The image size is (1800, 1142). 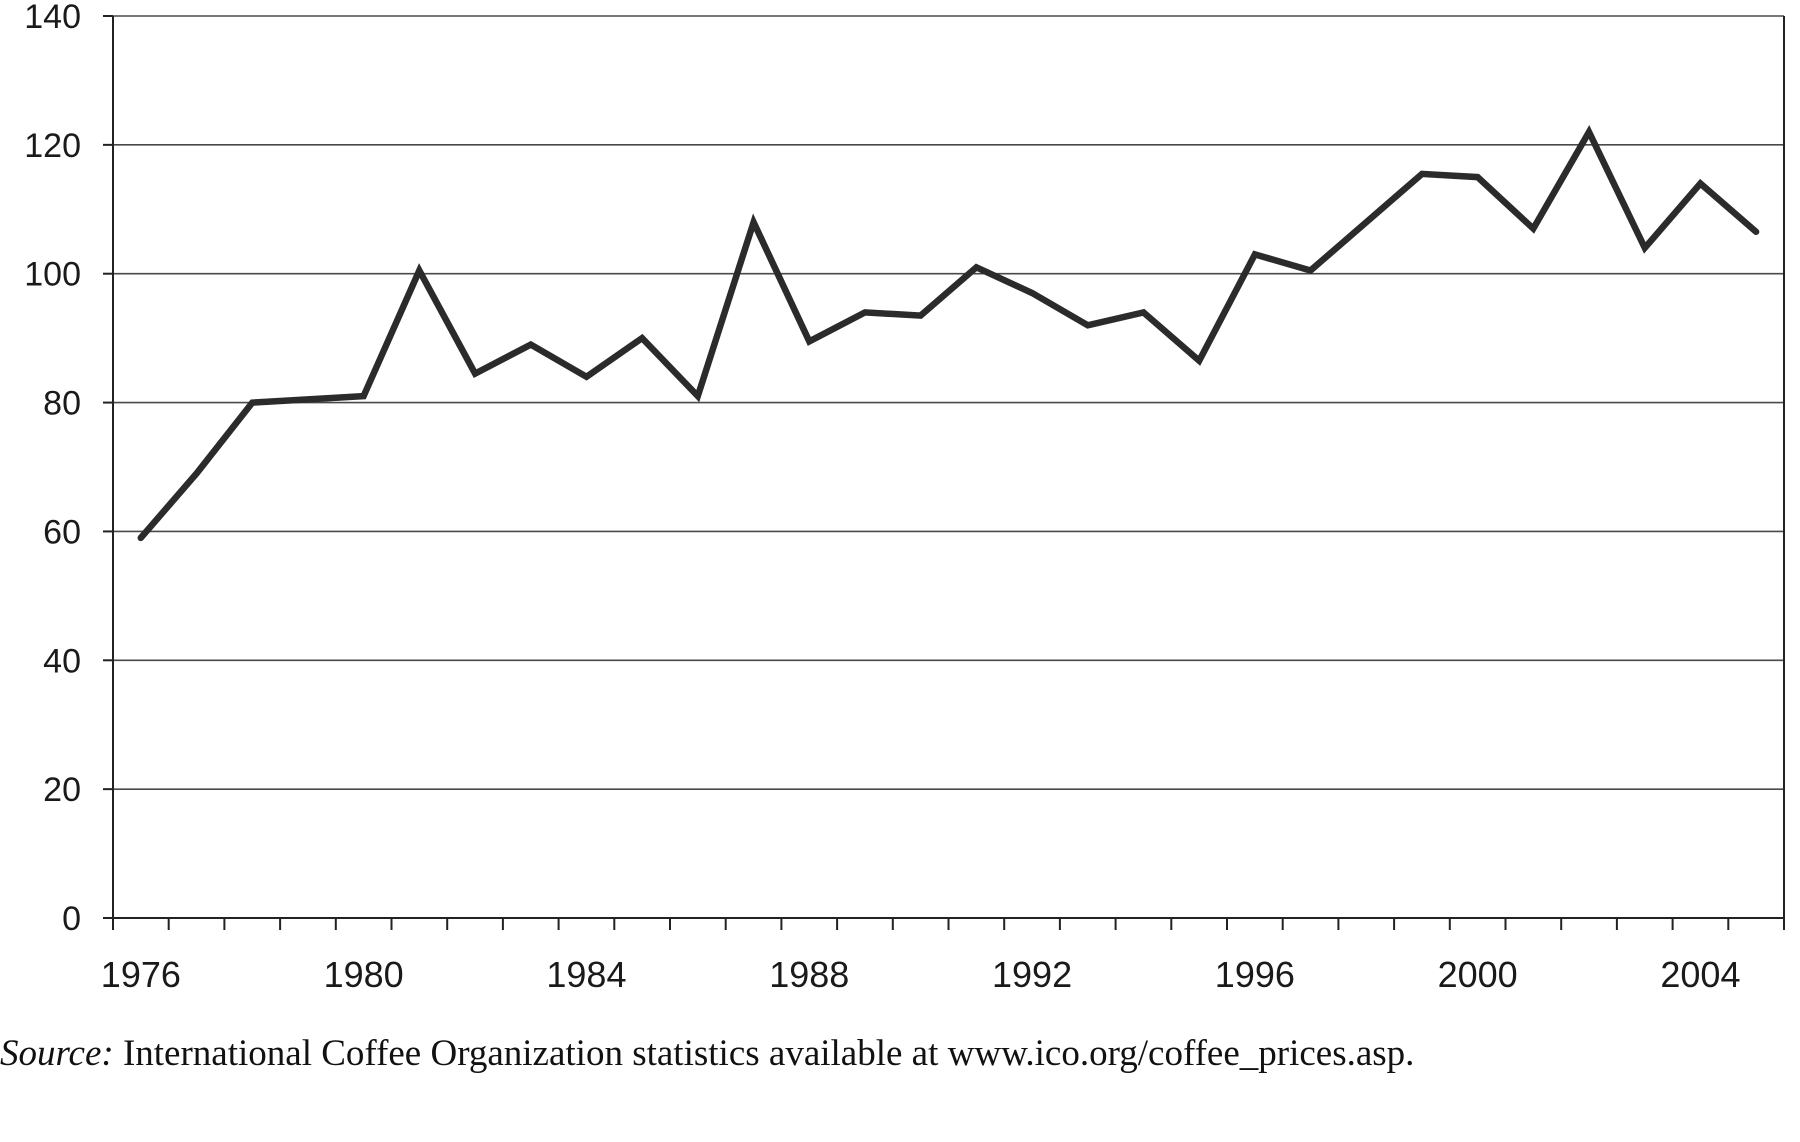 What do you see at coordinates (364, 974) in the screenshot?
I see `x-tick-label: 1980` at bounding box center [364, 974].